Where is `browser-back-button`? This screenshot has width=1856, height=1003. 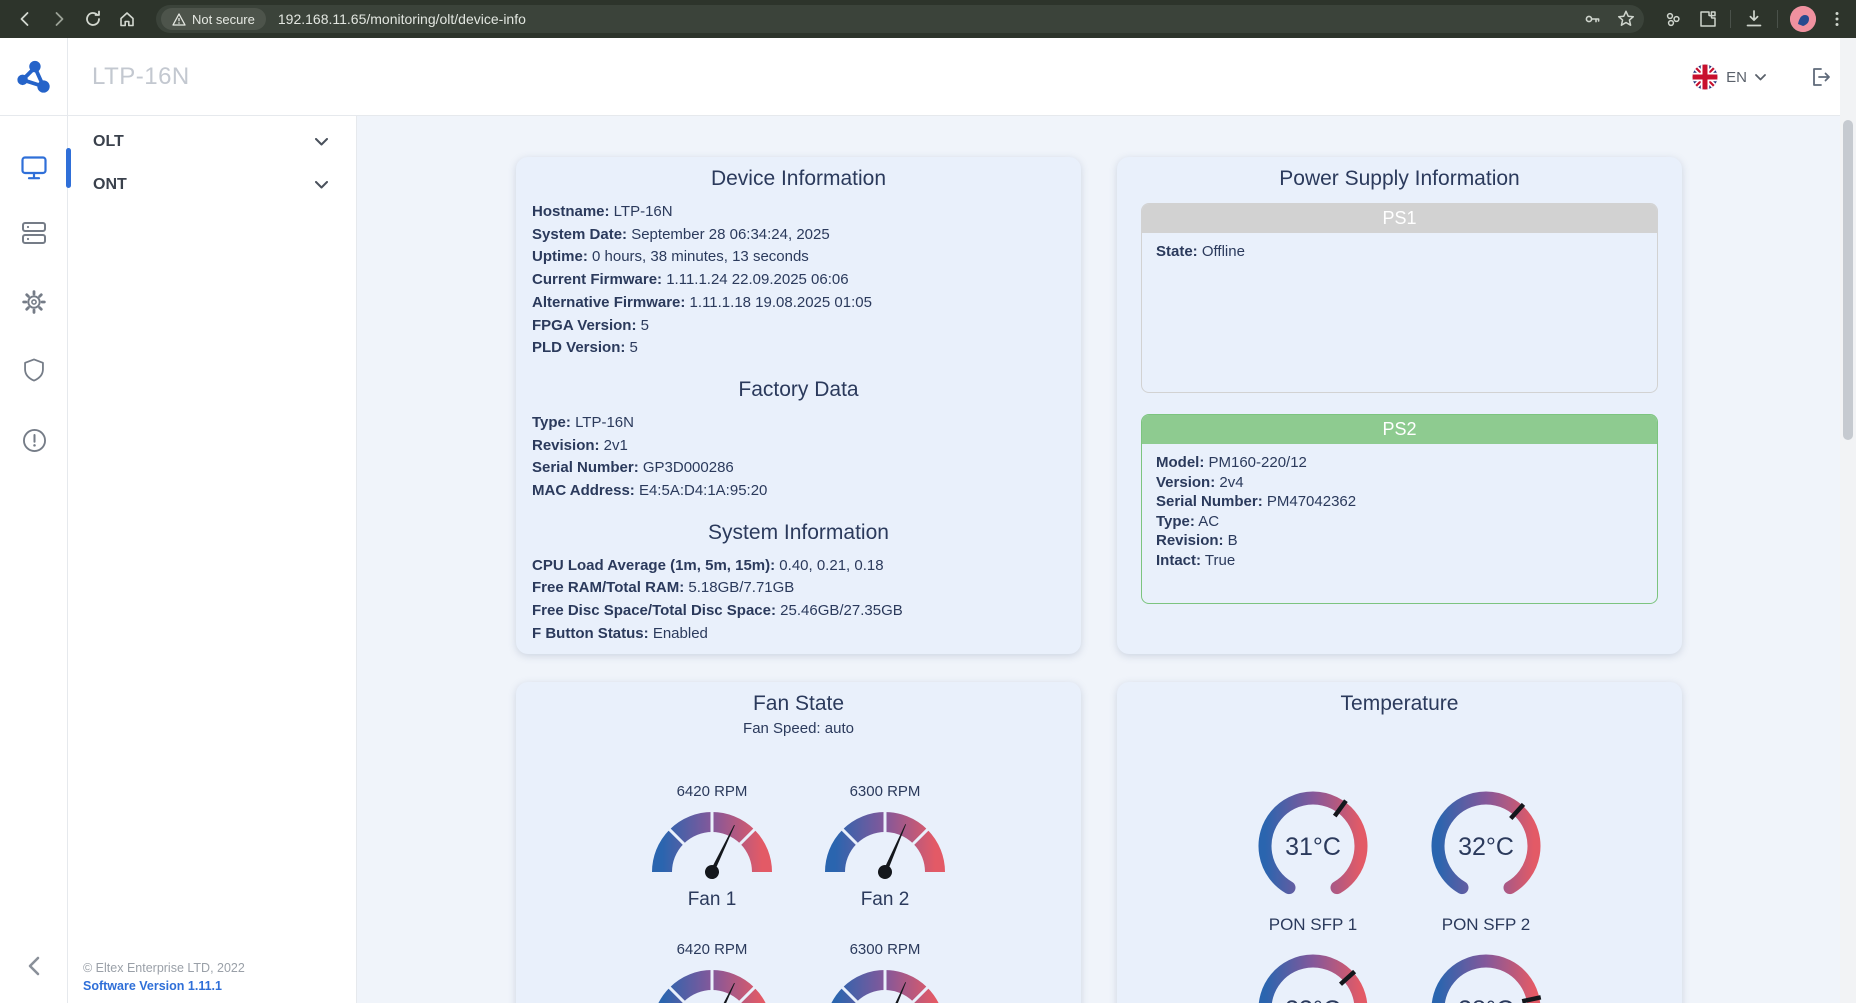 browser-back-button is located at coordinates (25, 19).